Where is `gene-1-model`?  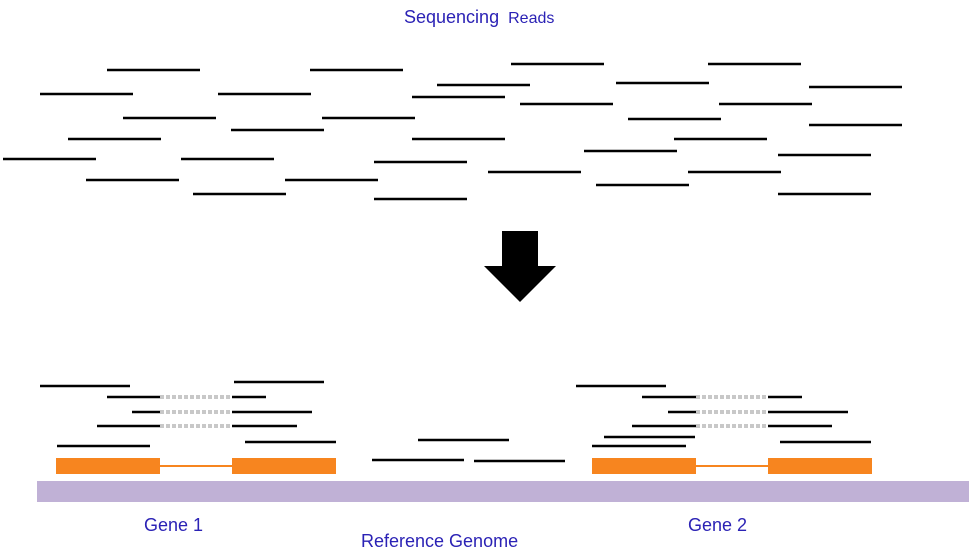
gene-1-model is located at coordinates (196, 466).